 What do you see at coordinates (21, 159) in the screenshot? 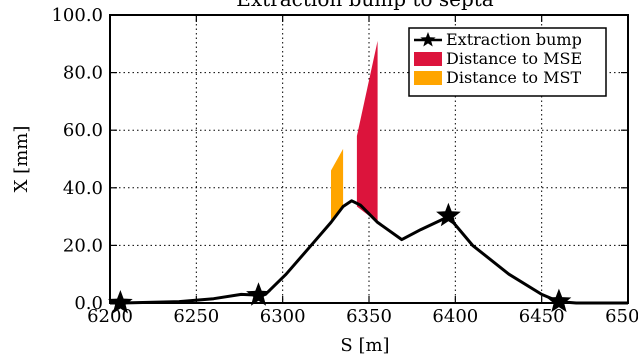
I see `y-axis-label: X [mm]` at bounding box center [21, 159].